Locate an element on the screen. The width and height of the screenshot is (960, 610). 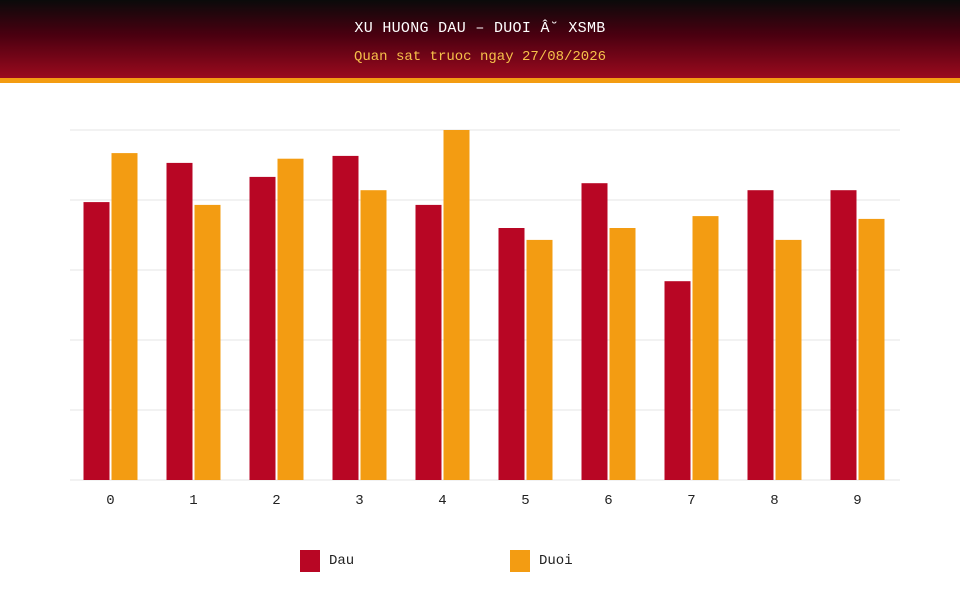
chart-legend: Dau Duoi is located at coordinates (480, 561).